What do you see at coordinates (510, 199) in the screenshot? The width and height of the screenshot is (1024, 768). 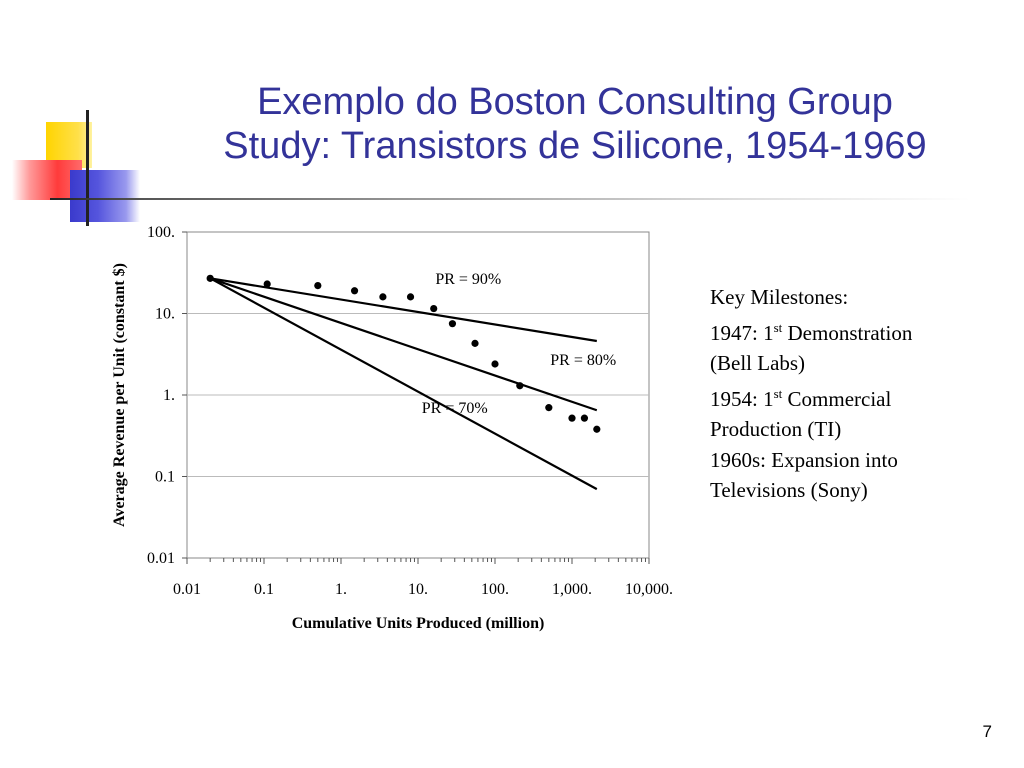 I see `title-underline-divider` at bounding box center [510, 199].